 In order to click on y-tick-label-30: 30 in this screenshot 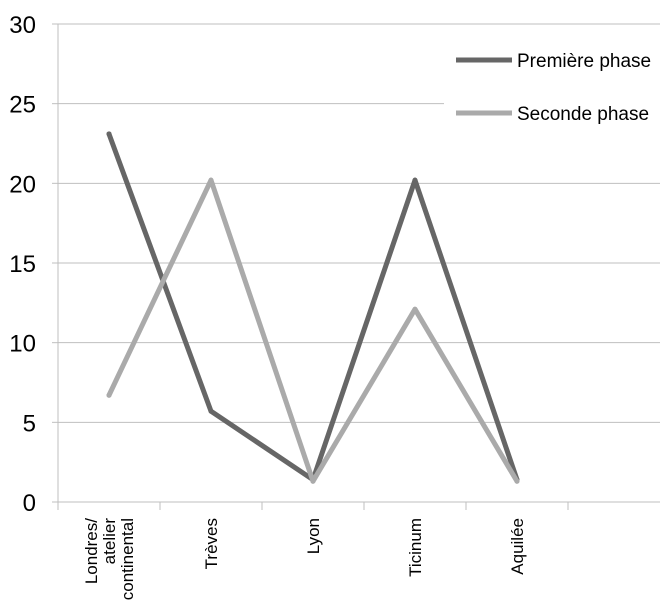, I will do `click(22, 25)`.